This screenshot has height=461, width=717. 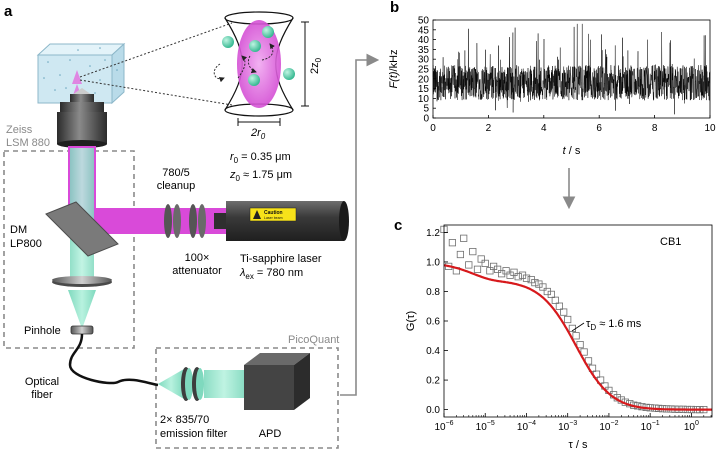 What do you see at coordinates (171, 384) in the screenshot?
I see `fiber-output-cone` at bounding box center [171, 384].